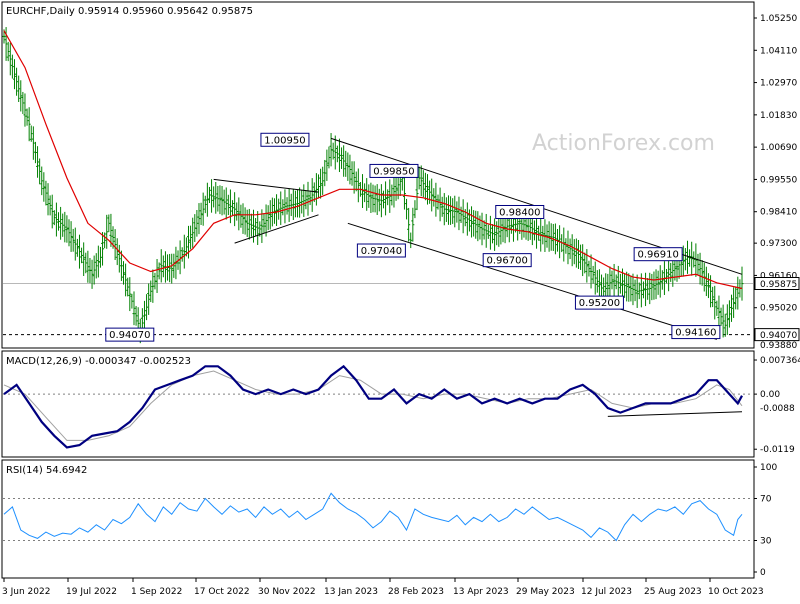 This screenshot has height=604, width=800. Describe the element at coordinates (98, 361) in the screenshot. I see `macd-label: MACD(12,26,9) -0.000347 -0.002523` at that location.